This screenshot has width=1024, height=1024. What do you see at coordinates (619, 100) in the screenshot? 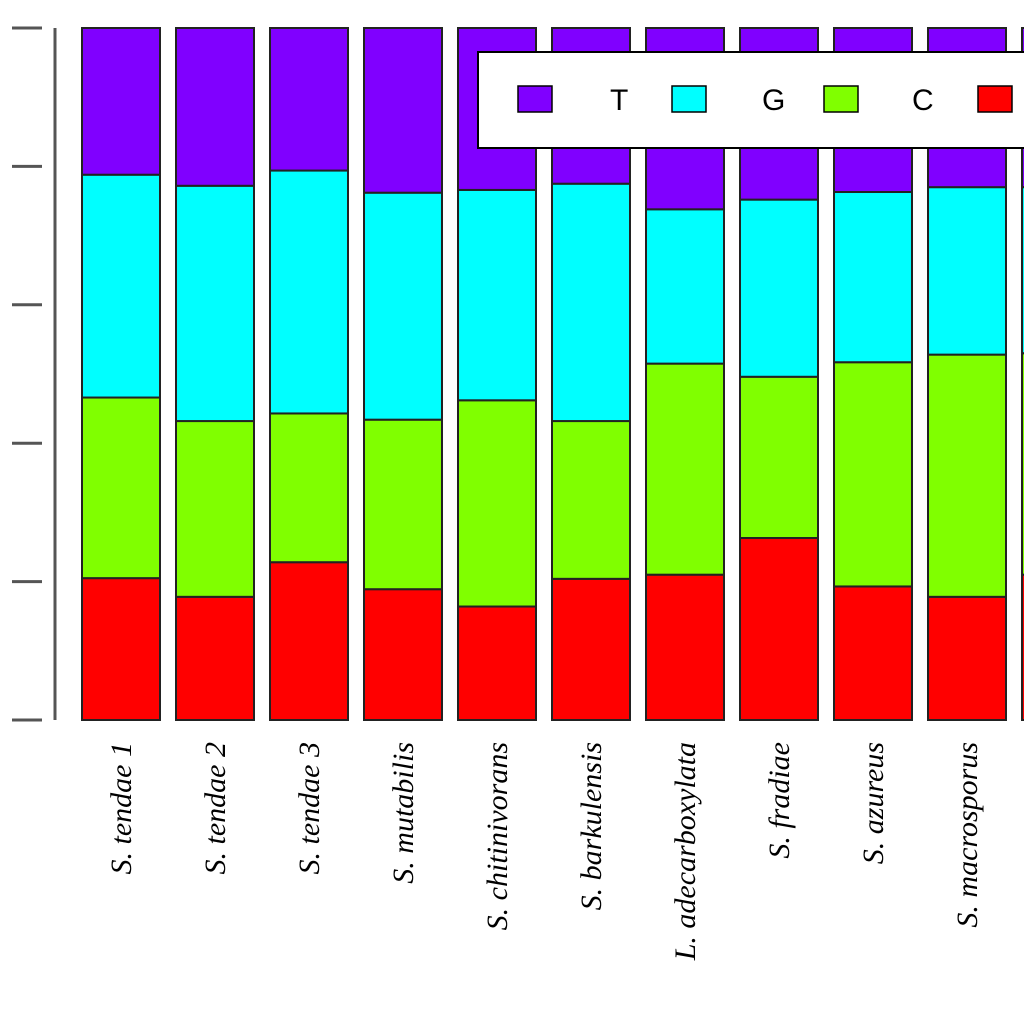
I see `legend-label-t: T` at bounding box center [619, 100].